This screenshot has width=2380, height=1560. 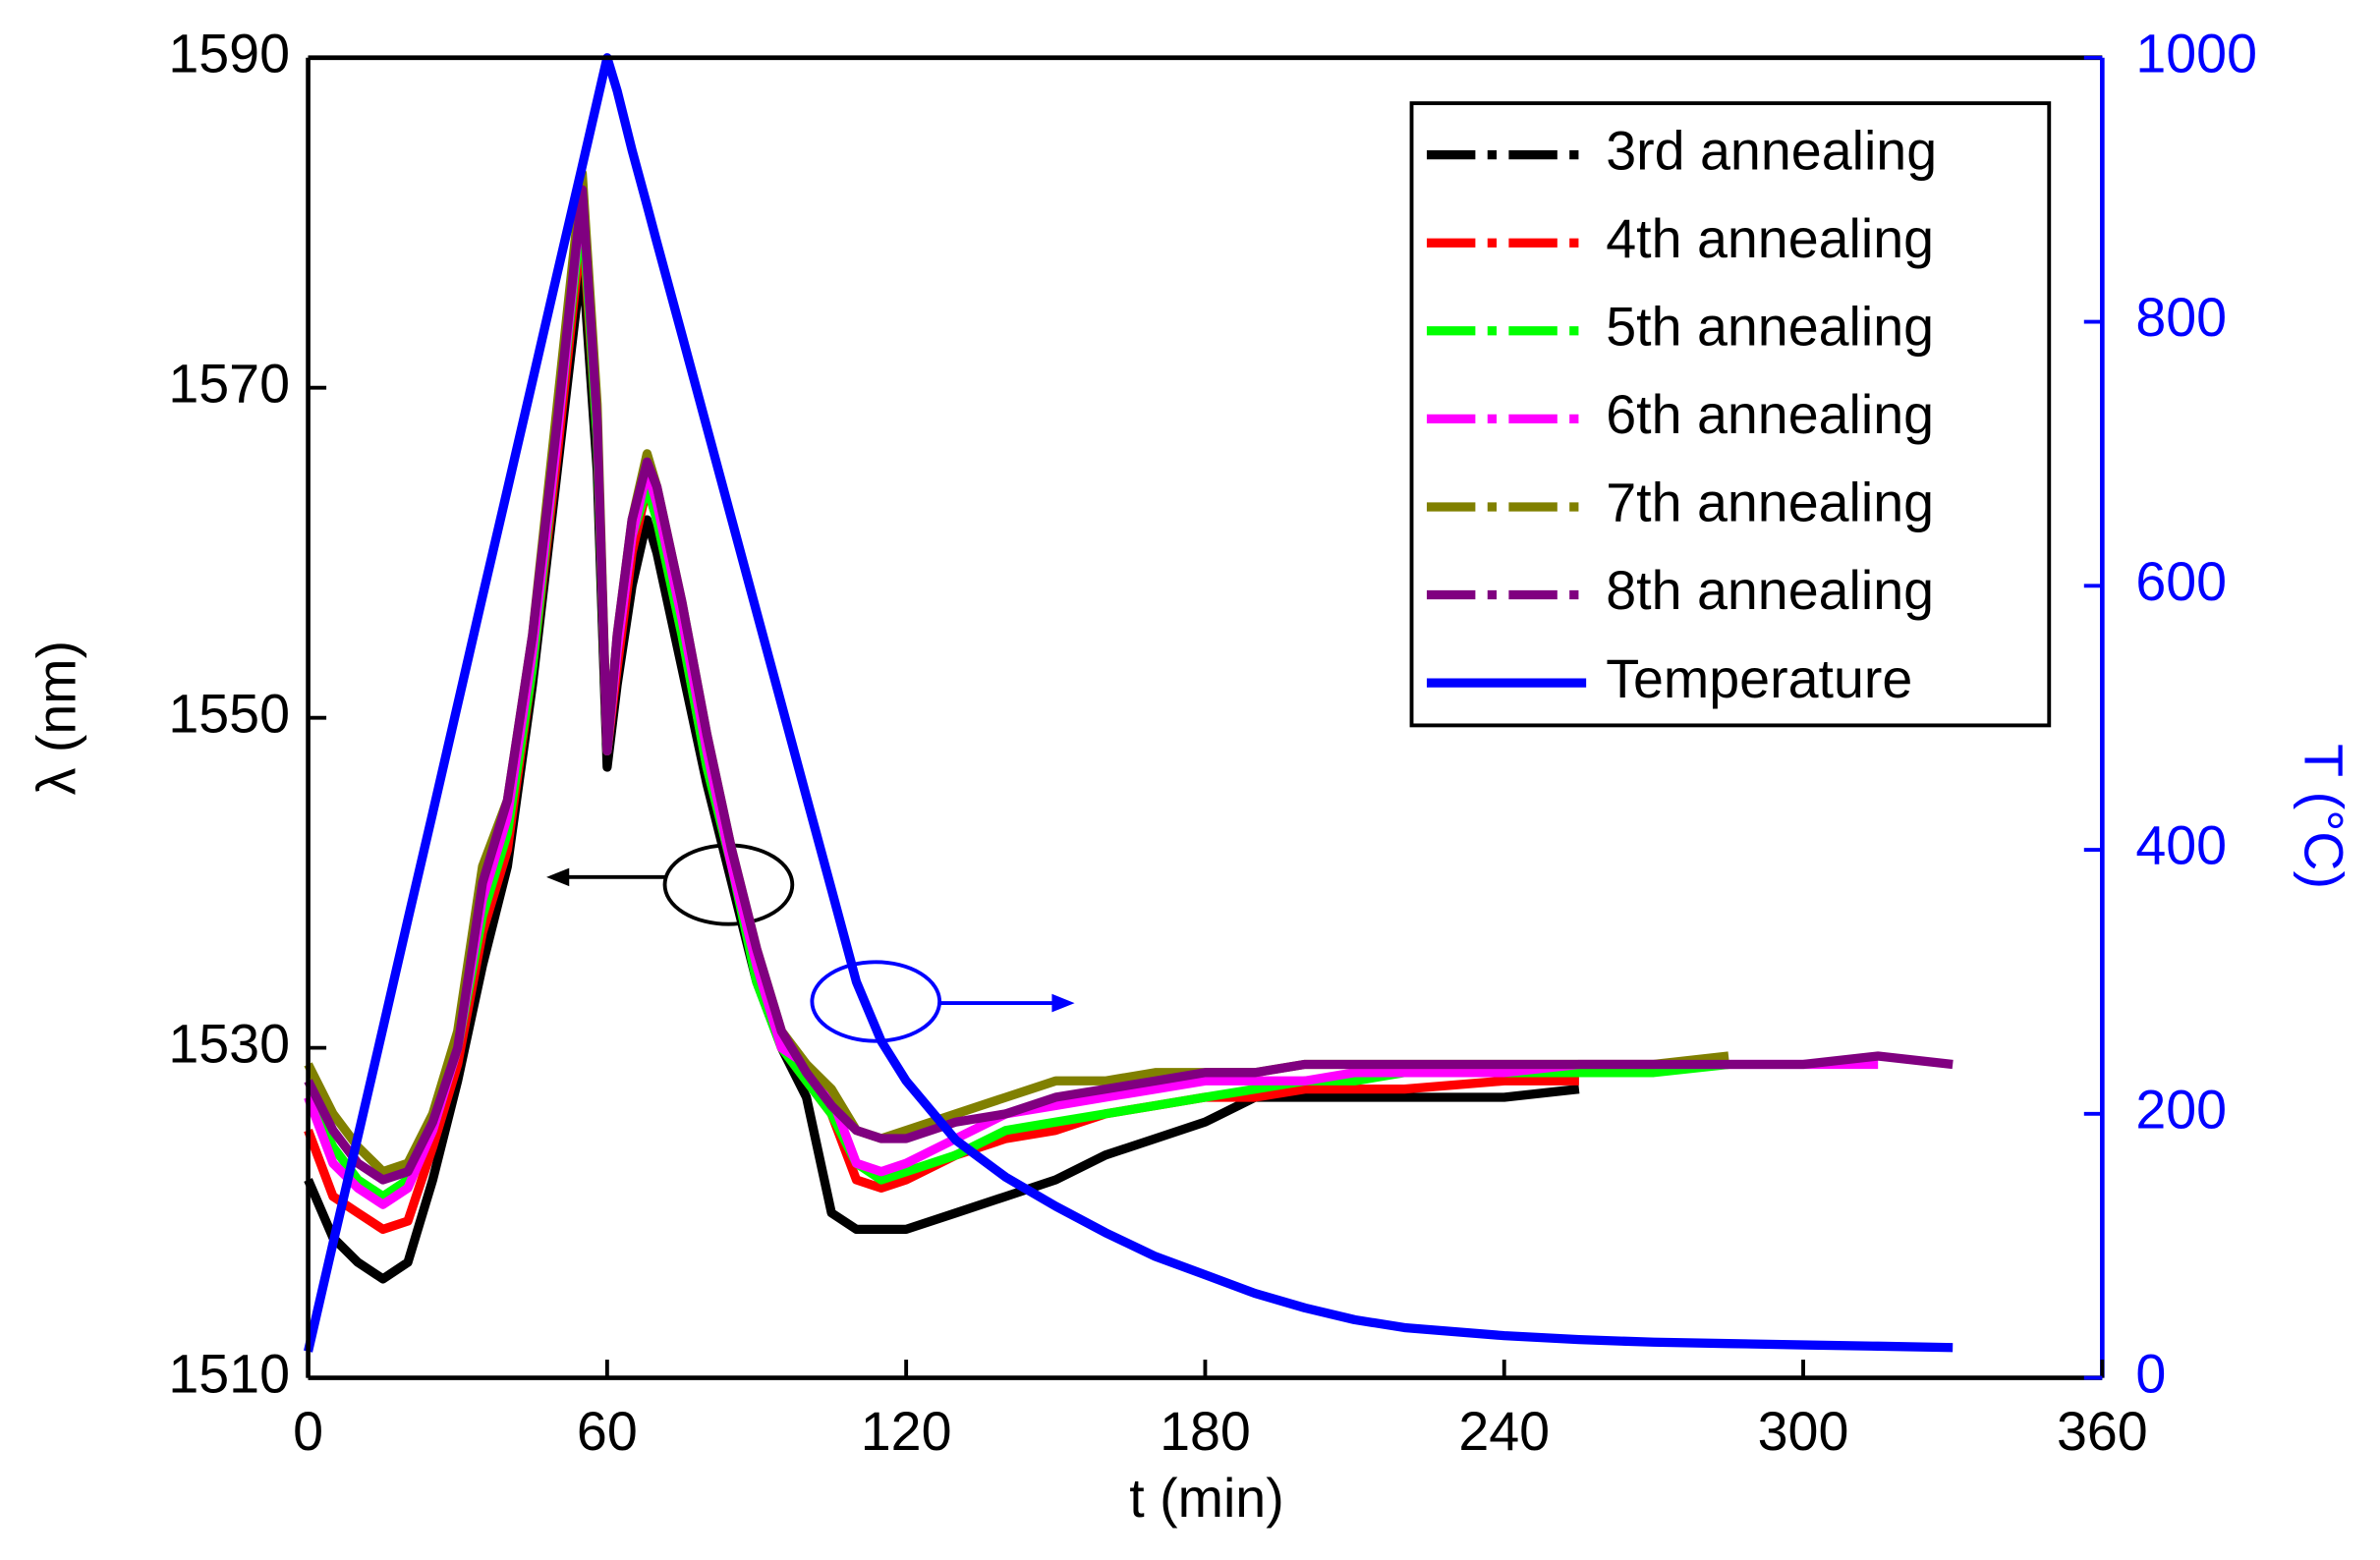 What do you see at coordinates (229, 1373) in the screenshot?
I see `y-tick-label: 1510` at bounding box center [229, 1373].